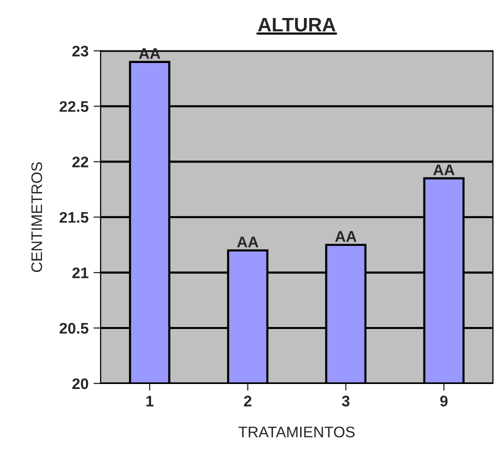  What do you see at coordinates (36, 217) in the screenshot?
I see `y-axis-title: CENTIMETROS` at bounding box center [36, 217].